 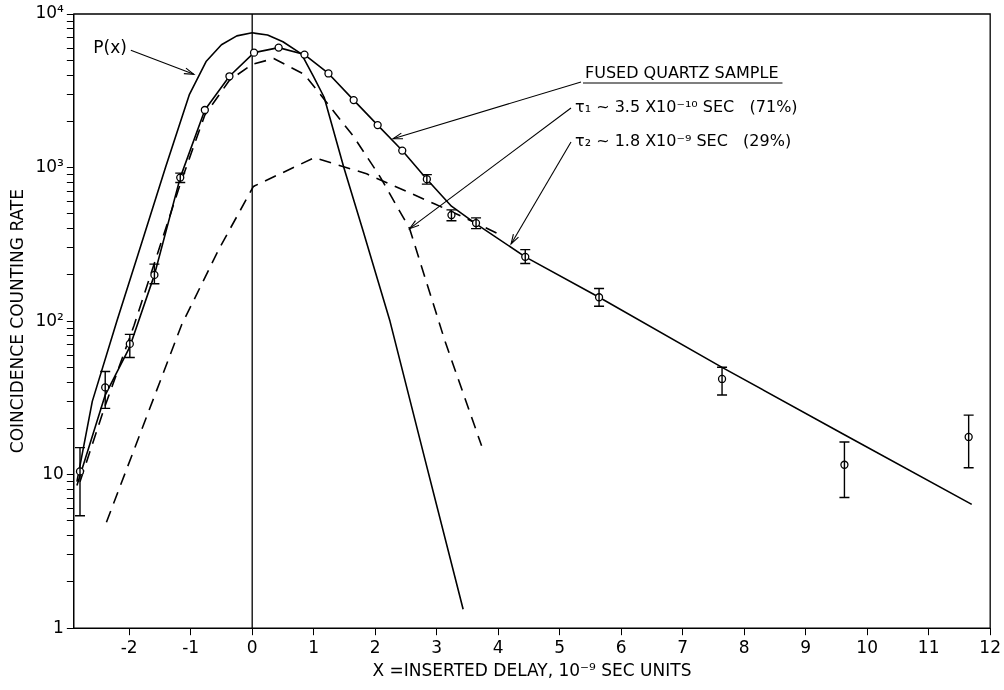 What do you see at coordinates (110, 46) in the screenshot?
I see `text: P(x)` at bounding box center [110, 46].